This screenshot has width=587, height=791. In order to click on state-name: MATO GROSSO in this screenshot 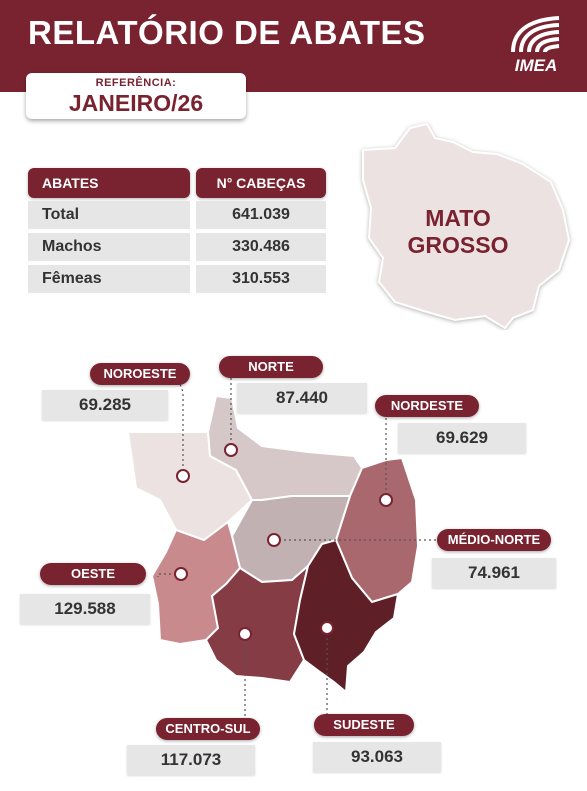, I will do `click(458, 232)`.